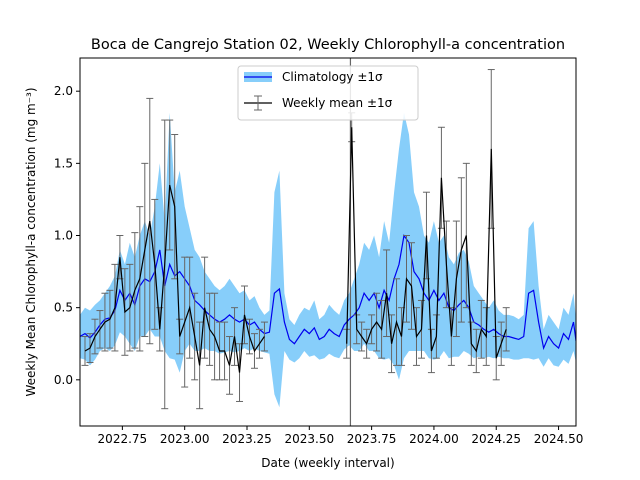 The image size is (640, 480). I want to click on legend-frame, so click(328, 93).